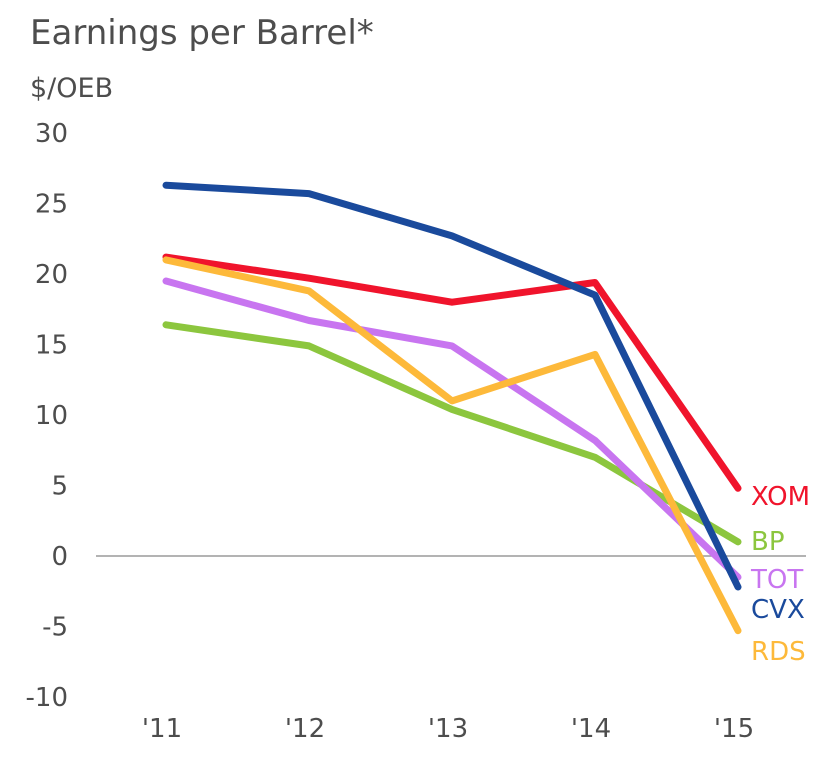 The width and height of the screenshot is (836, 758). What do you see at coordinates (47, 698) in the screenshot?
I see `y-tick-label: -10` at bounding box center [47, 698].